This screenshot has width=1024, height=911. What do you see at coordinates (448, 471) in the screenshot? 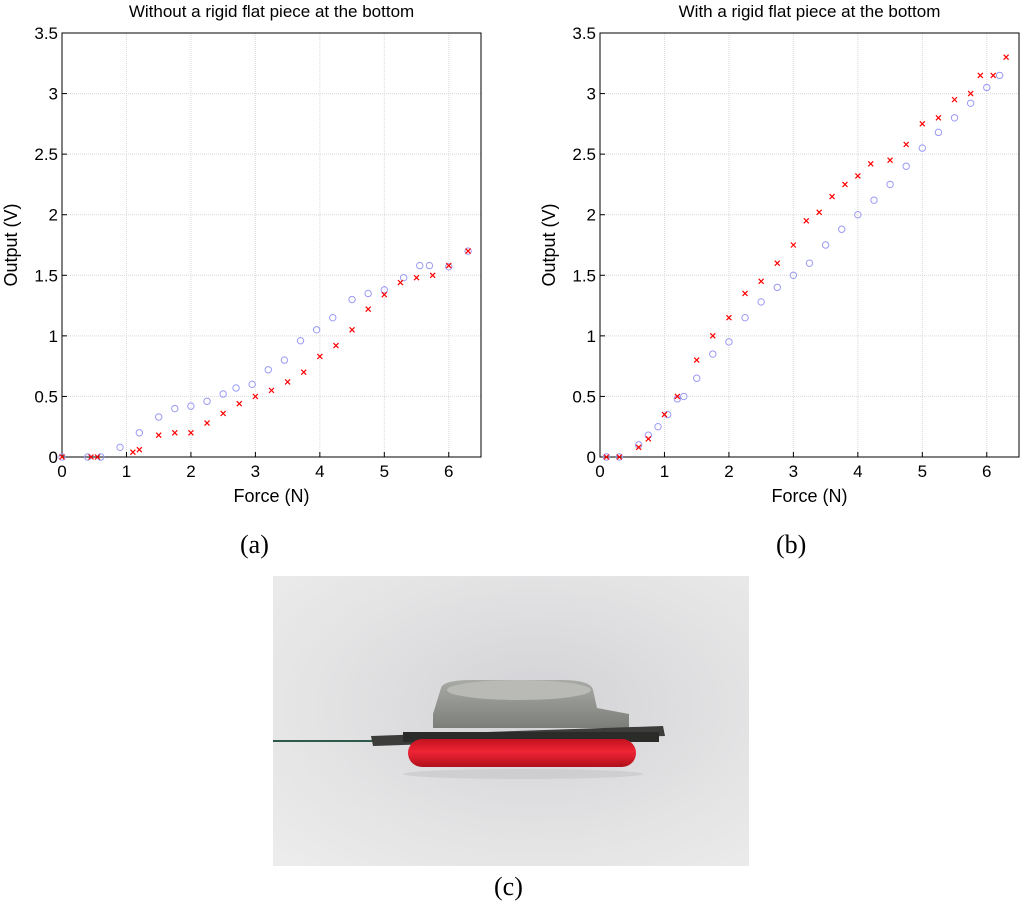
I see `x-tick-label: 6` at bounding box center [448, 471].